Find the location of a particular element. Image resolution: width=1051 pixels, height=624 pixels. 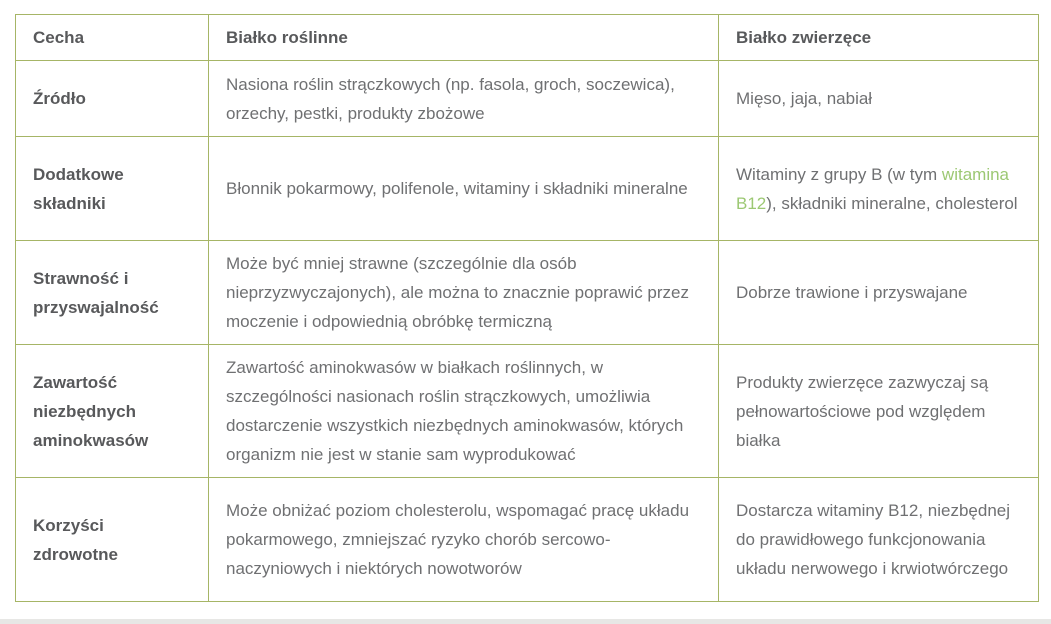

table-header-row: Cecha Białko roślinne Białko zwierzęce is located at coordinates (527, 37).